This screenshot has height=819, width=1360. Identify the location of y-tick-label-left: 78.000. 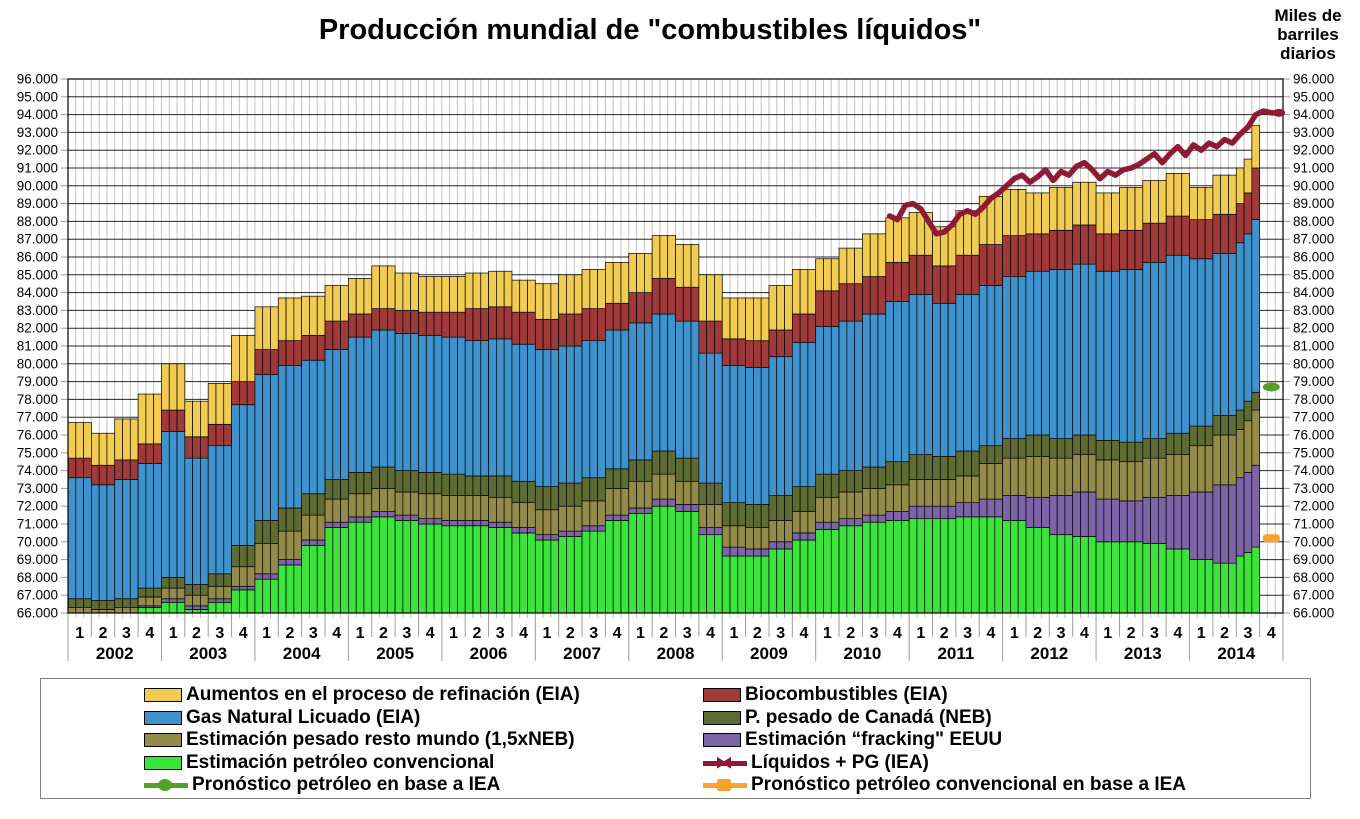
(37, 399).